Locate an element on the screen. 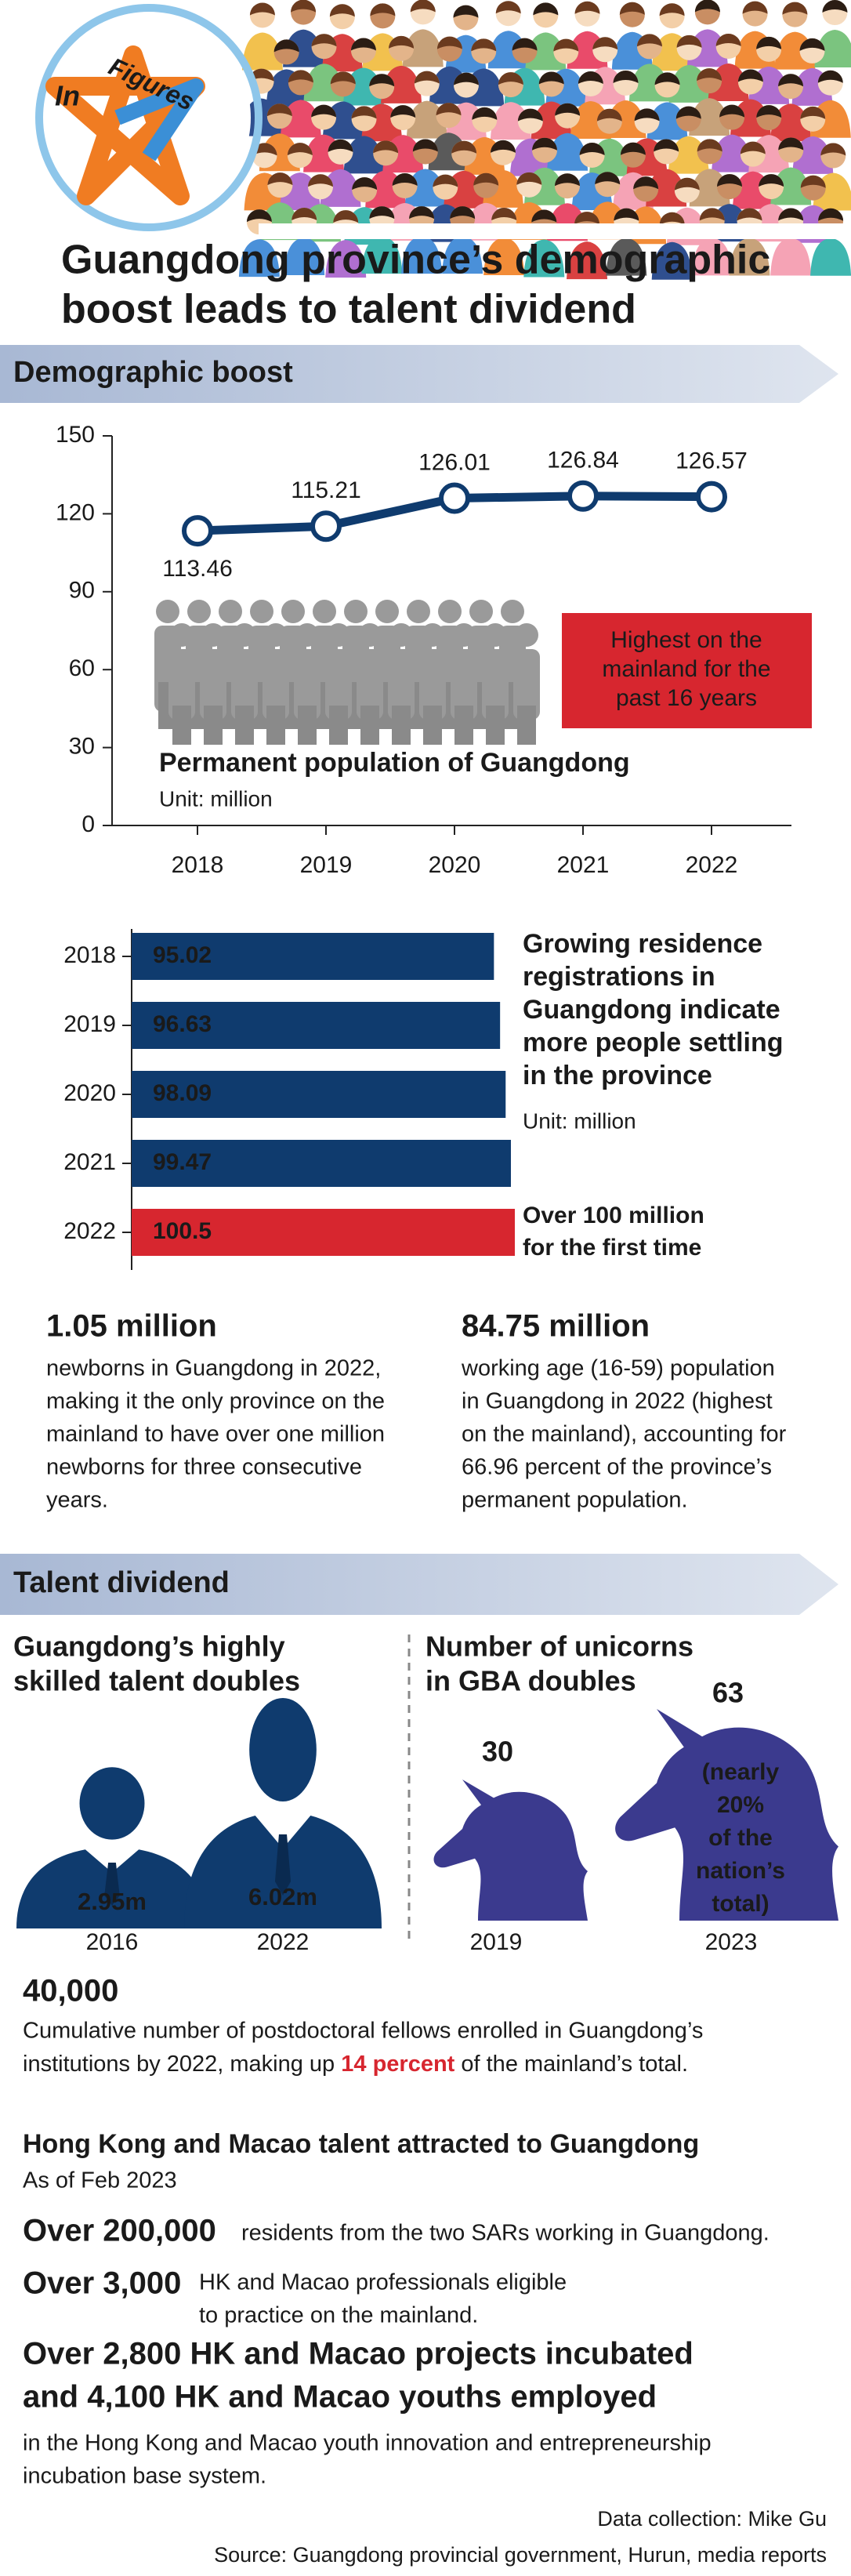 The width and height of the screenshot is (851, 2576). y-tick-label: 60 is located at coordinates (82, 668).